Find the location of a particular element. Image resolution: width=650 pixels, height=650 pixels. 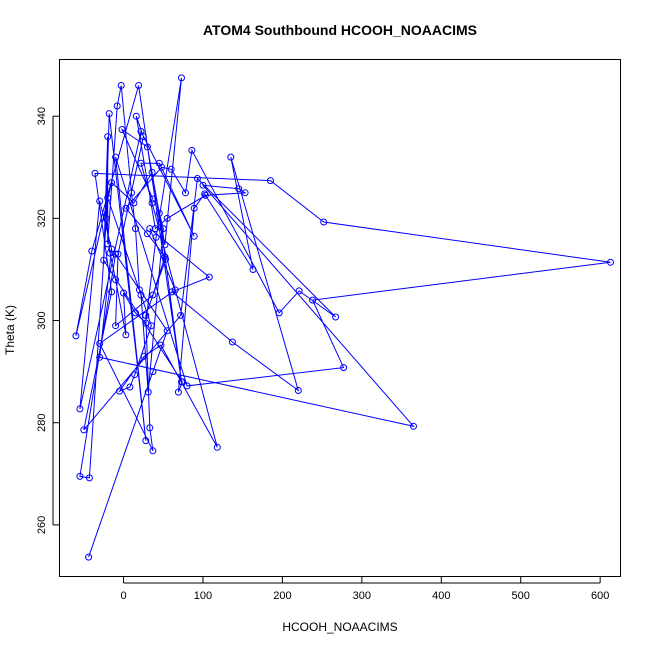

x-tick-label: 300 is located at coordinates (362, 596).